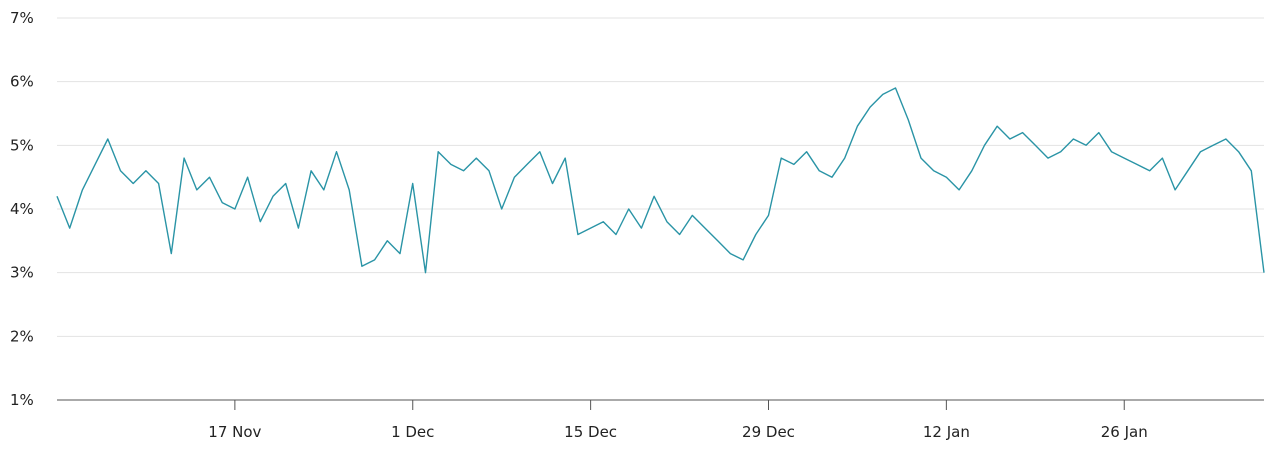 This screenshot has height=454, width=1280. I want to click on x-tick-label: 1 Dec, so click(412, 432).